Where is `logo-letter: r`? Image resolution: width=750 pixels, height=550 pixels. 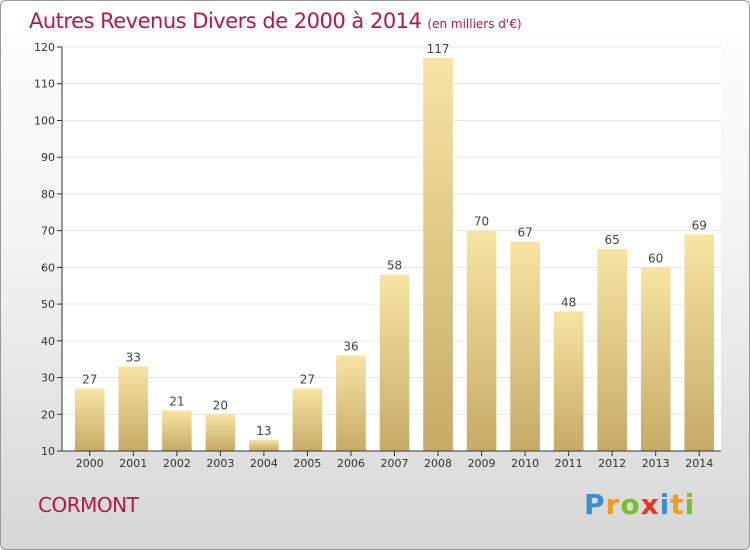
logo-letter: r is located at coordinates (613, 504).